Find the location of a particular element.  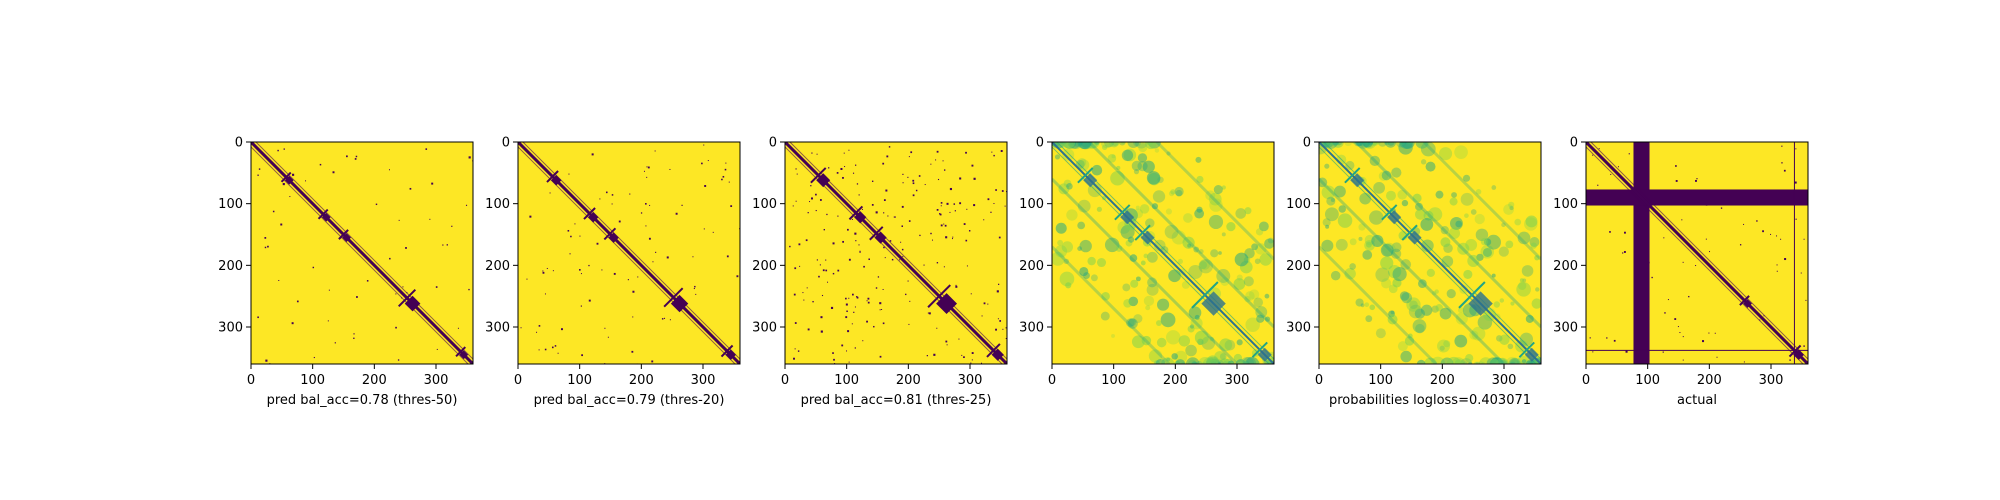

contact-cluster is located at coordinates (679, 303).